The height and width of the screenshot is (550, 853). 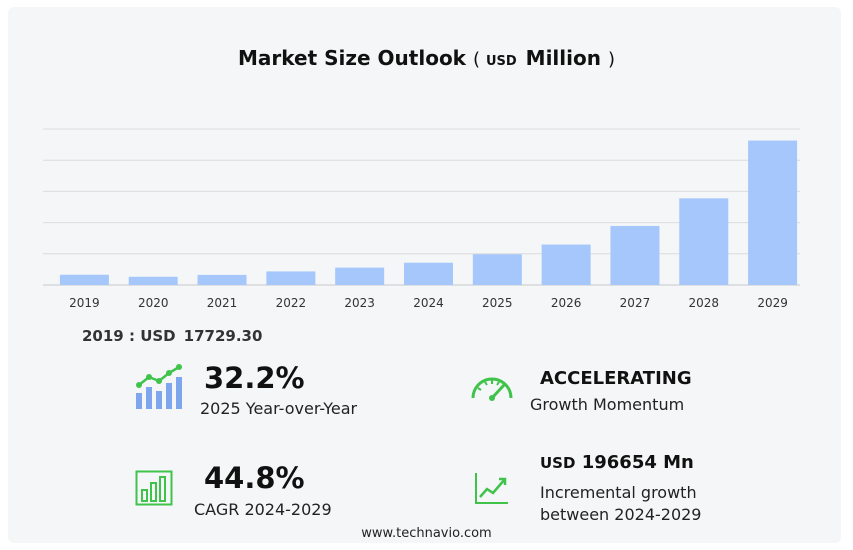 I want to click on chart-title: Market Size Outlook (USD Million ), so click(x=426, y=58).